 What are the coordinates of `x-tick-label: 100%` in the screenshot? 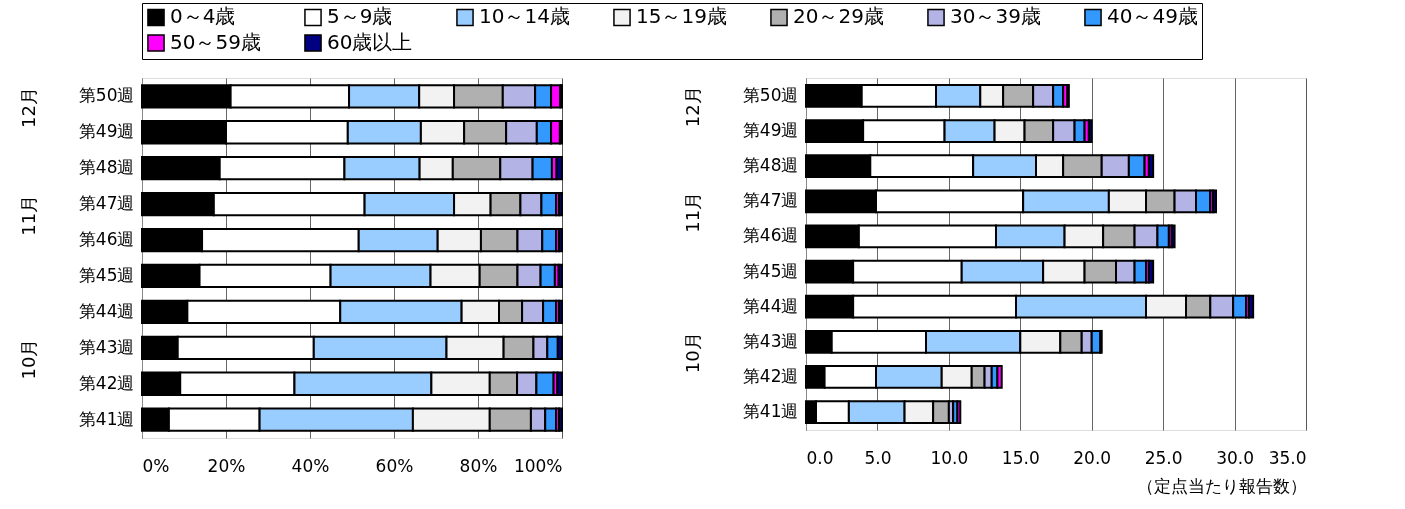 It's located at (538, 465).